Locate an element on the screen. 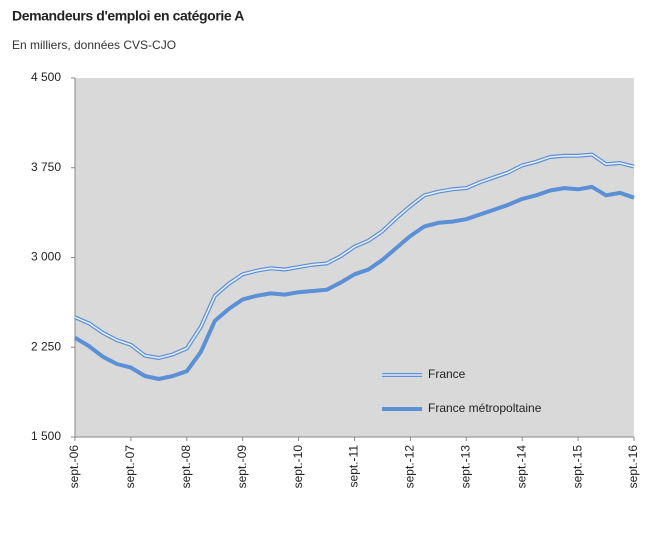 The width and height of the screenshot is (661, 550). x-tick-label: sept.-07 is located at coordinates (130, 467).